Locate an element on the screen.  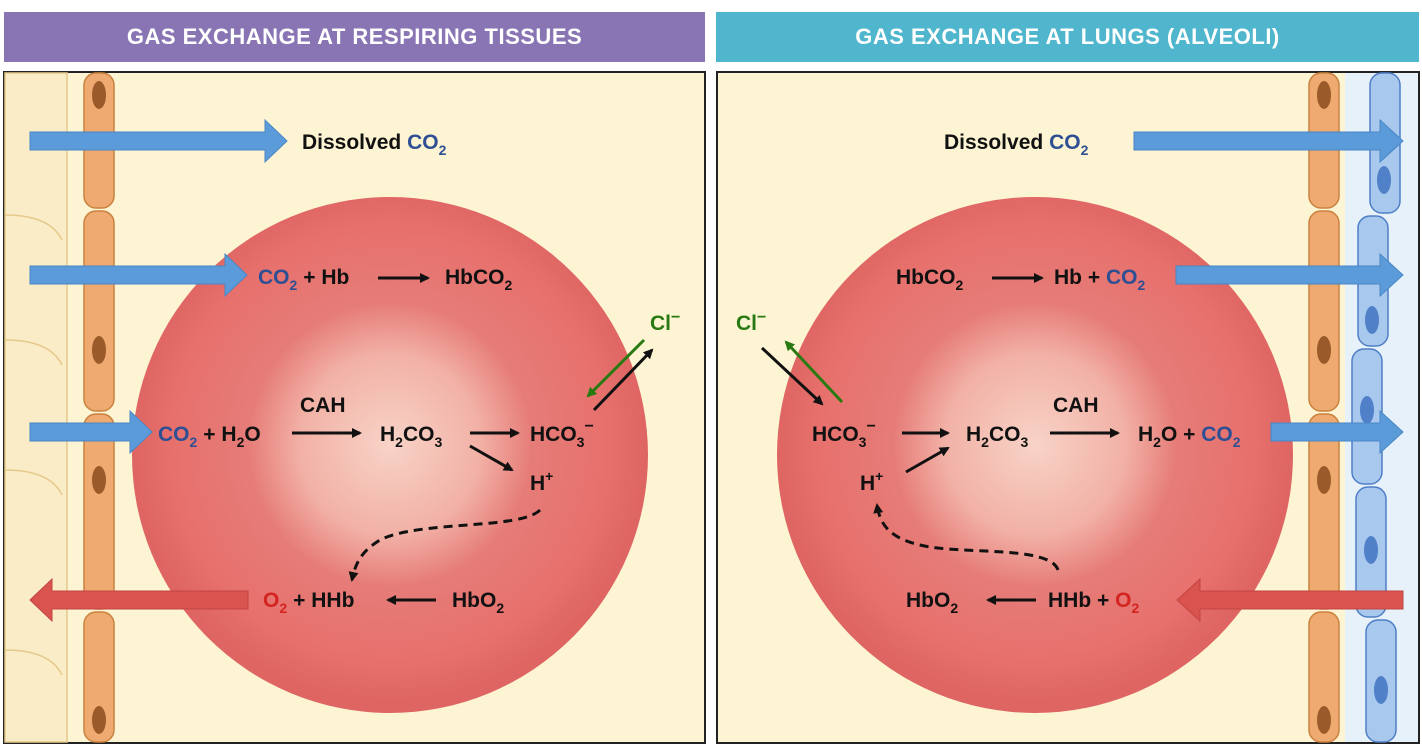
alveolar-wall is located at coordinates (1381, 407).